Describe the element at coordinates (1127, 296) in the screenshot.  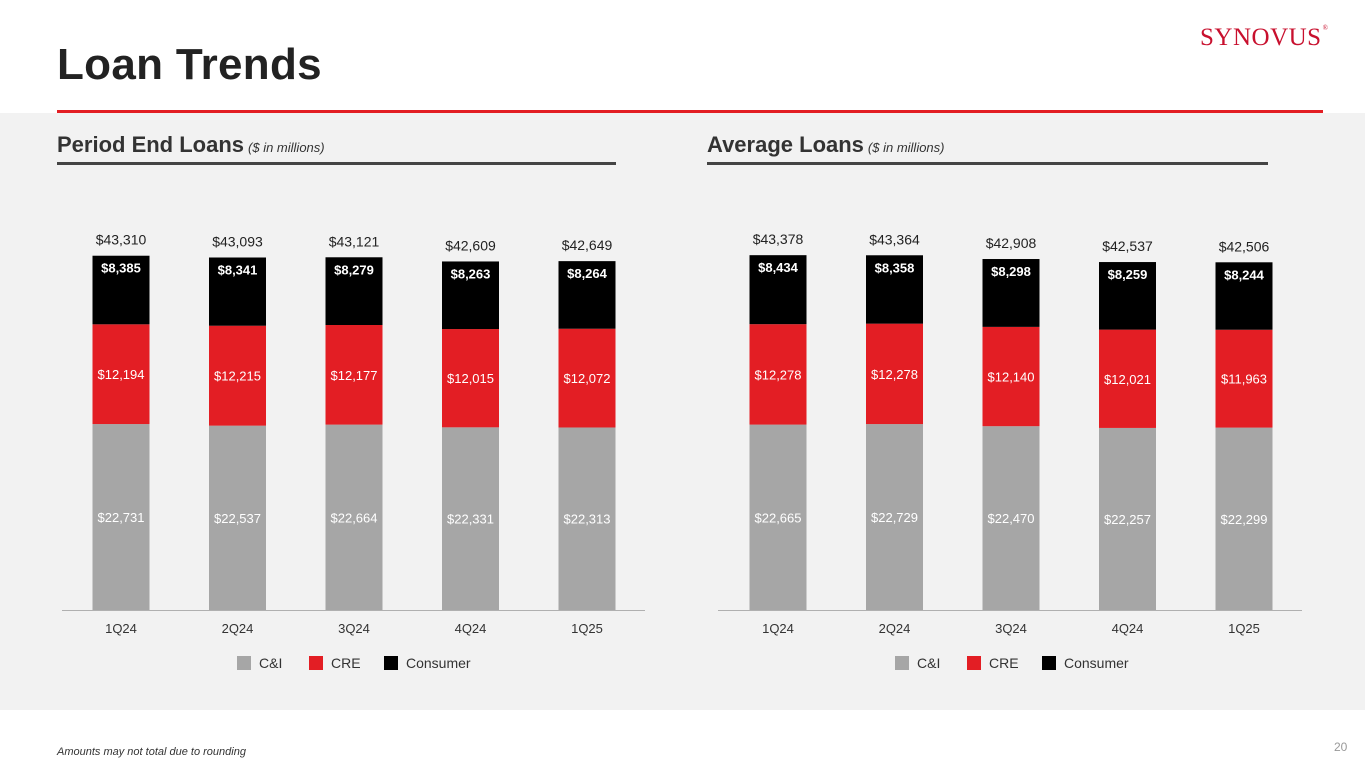
I see `average-bar-consumer-4q24` at that location.